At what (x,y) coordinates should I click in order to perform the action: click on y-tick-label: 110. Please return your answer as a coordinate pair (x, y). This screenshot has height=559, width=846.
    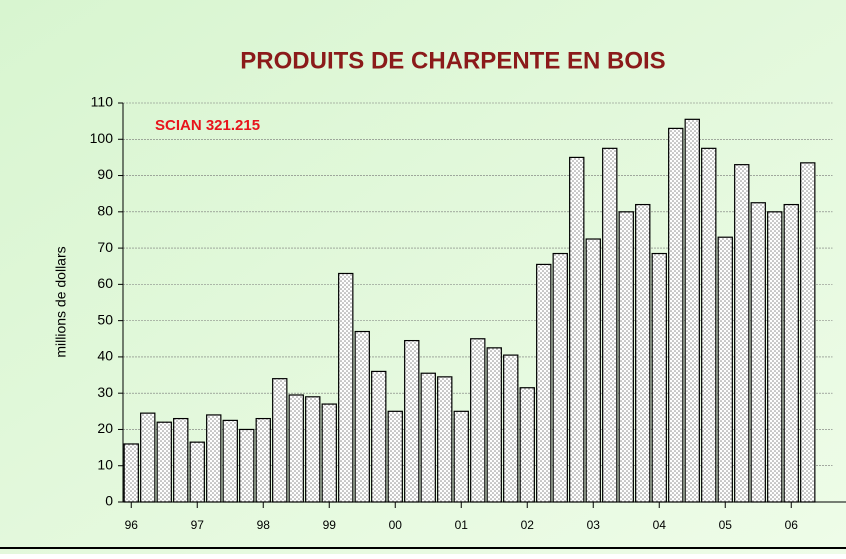
    Looking at the image, I should click on (102, 102).